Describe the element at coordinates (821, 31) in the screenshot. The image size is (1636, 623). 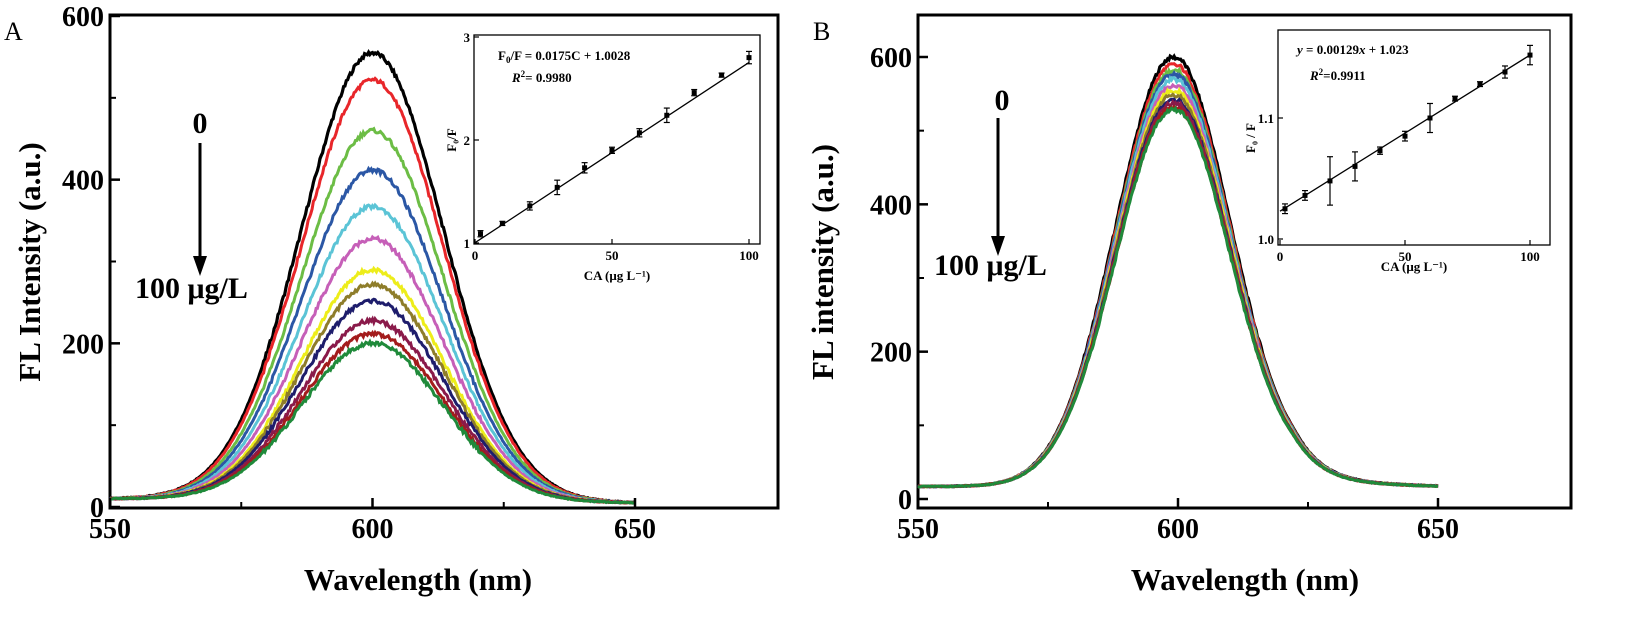
I see `panel-b-letter: B` at that location.